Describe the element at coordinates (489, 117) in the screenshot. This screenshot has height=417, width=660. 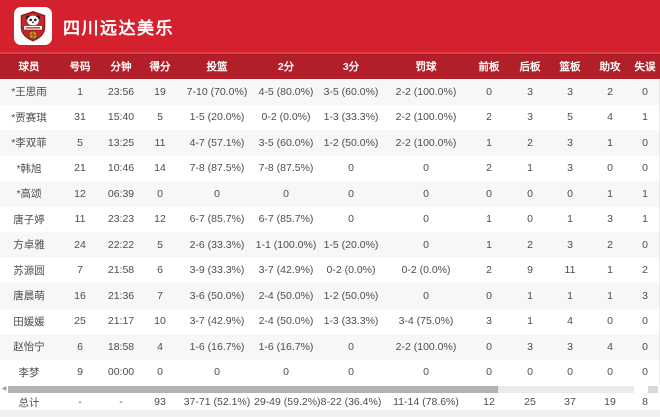
I see `offensive-rebounds: 2` at that location.